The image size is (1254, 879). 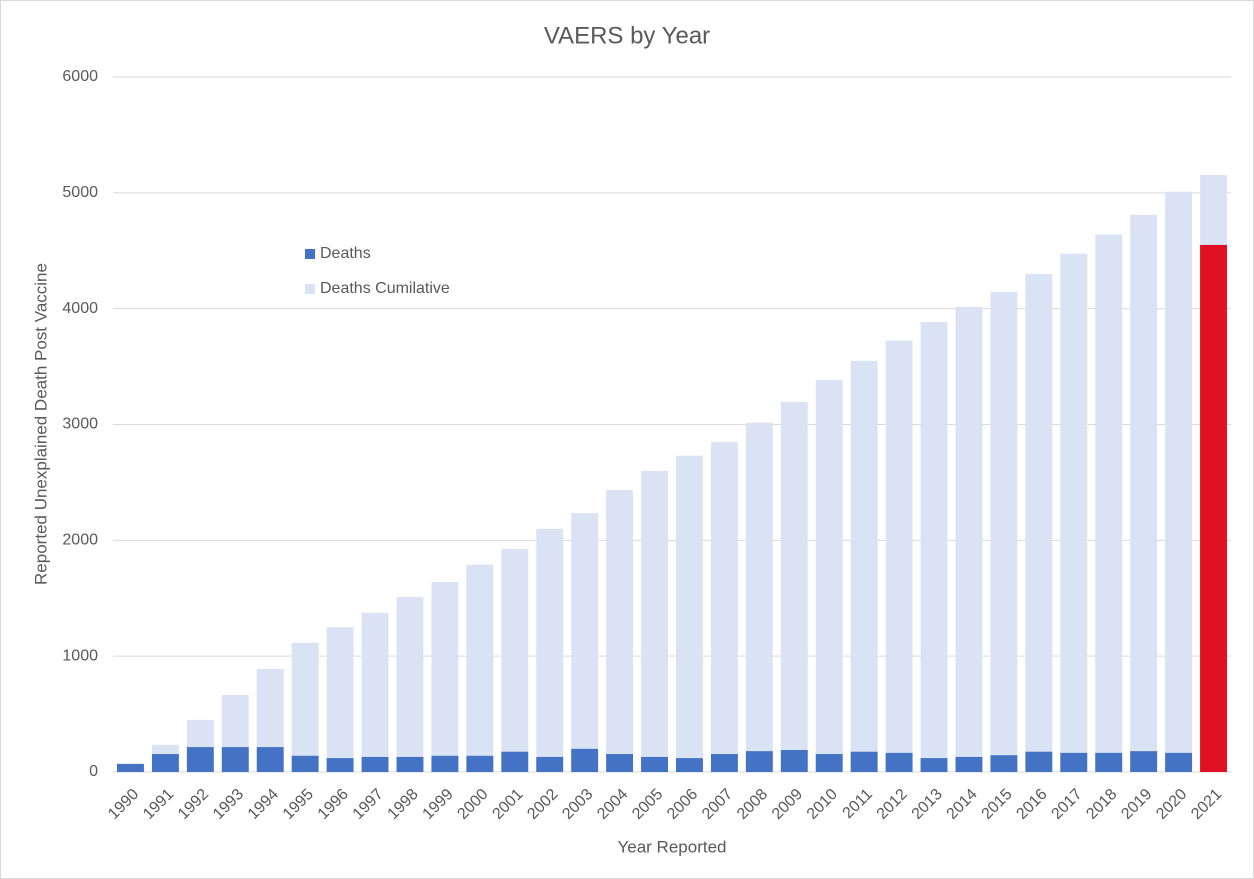 I want to click on legend-label: Deaths Cumilative, so click(x=385, y=288).